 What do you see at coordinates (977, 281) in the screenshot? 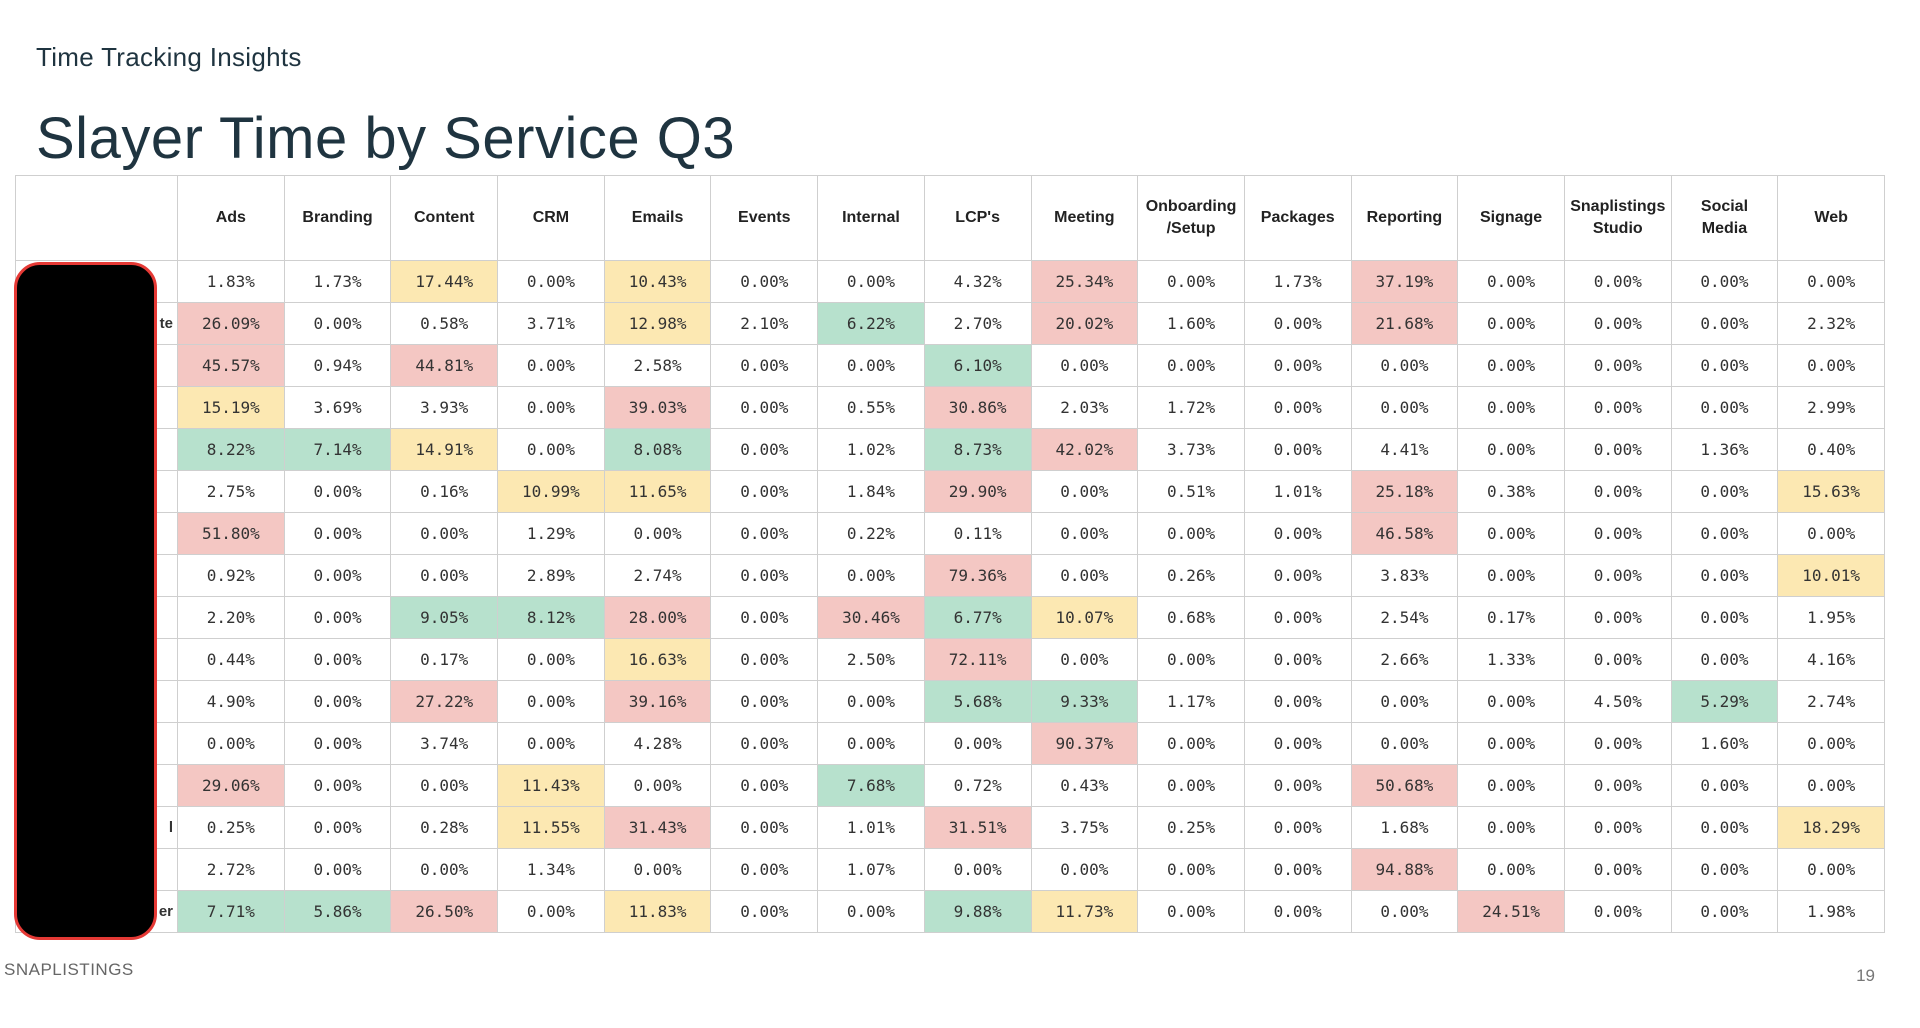
I see `table-cell: 4.32%` at bounding box center [977, 281].